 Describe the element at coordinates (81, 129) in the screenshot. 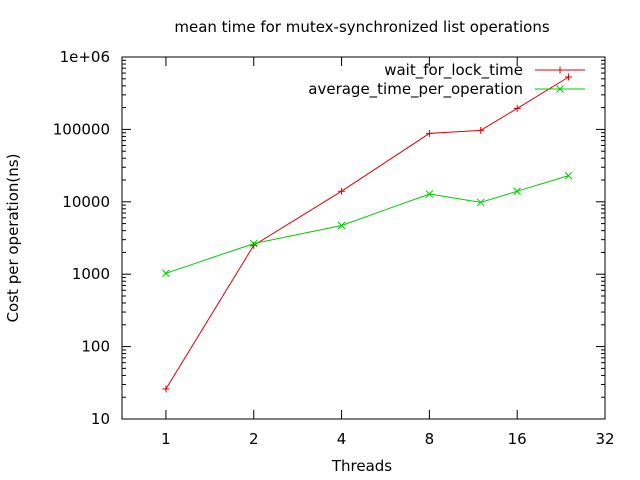

I see `y-tick-label: 100000` at that location.